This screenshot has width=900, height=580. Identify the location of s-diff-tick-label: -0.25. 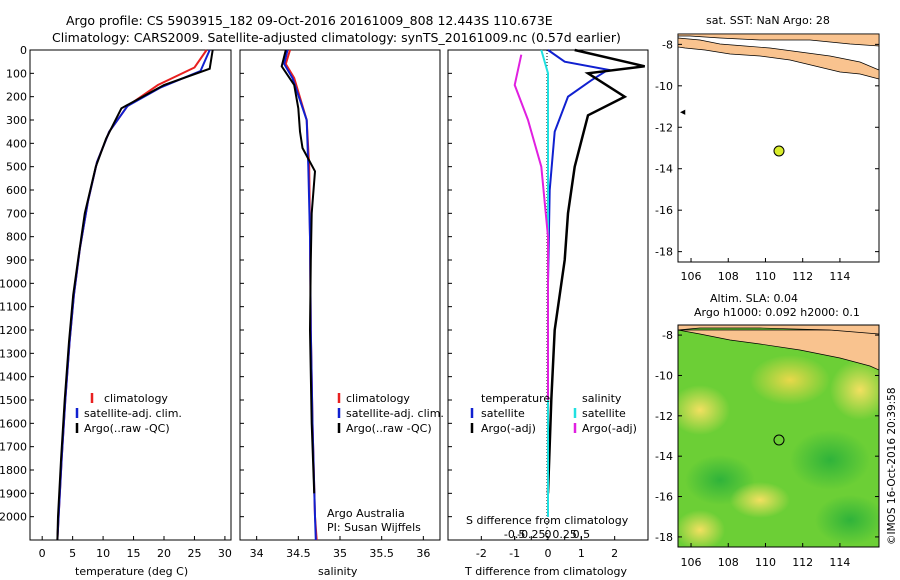
(531, 534).